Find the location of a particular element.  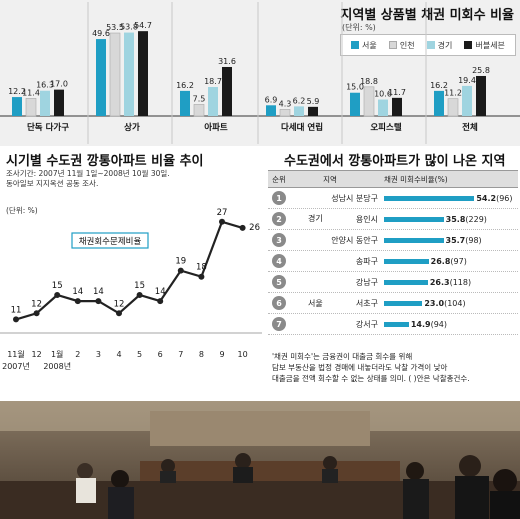

bar-value-label: 31.6 is located at coordinates (227, 61).